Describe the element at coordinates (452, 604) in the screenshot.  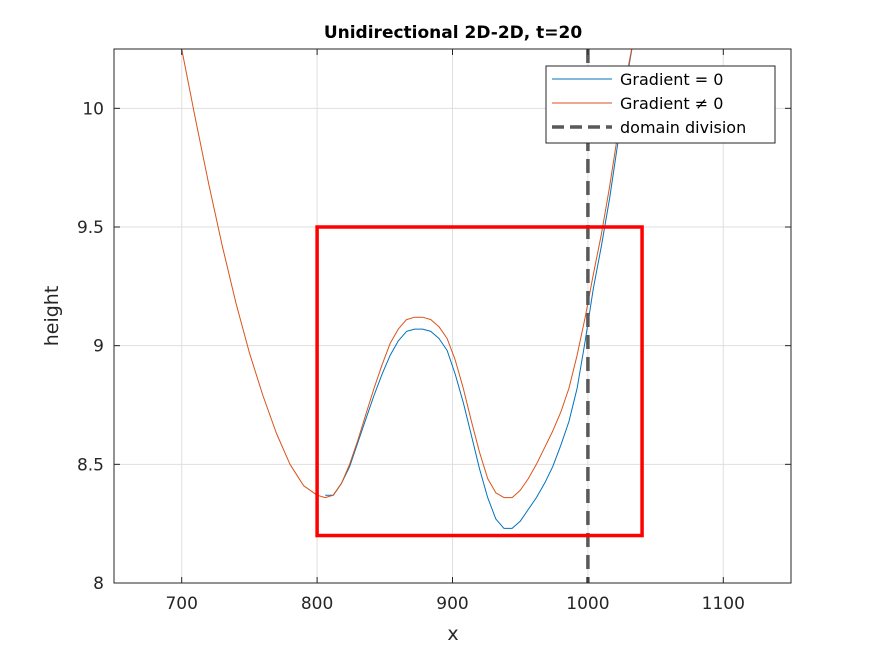
I see `x-tick-label: 900` at that location.